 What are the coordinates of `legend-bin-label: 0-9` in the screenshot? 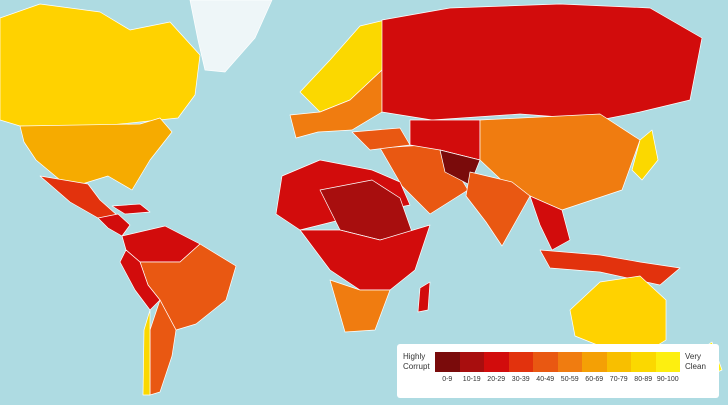 It's located at (447, 379).